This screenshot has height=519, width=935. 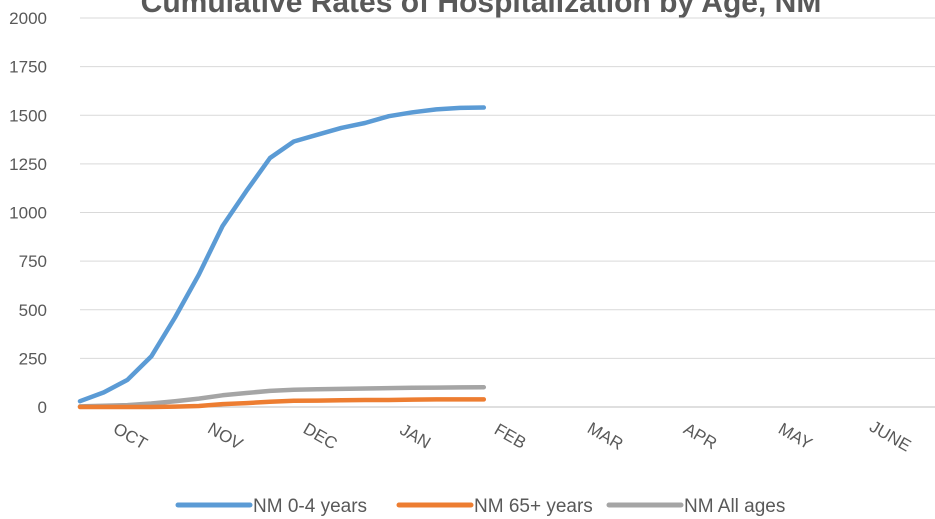 I want to click on x-tick-label: JAN, so click(x=415, y=436).